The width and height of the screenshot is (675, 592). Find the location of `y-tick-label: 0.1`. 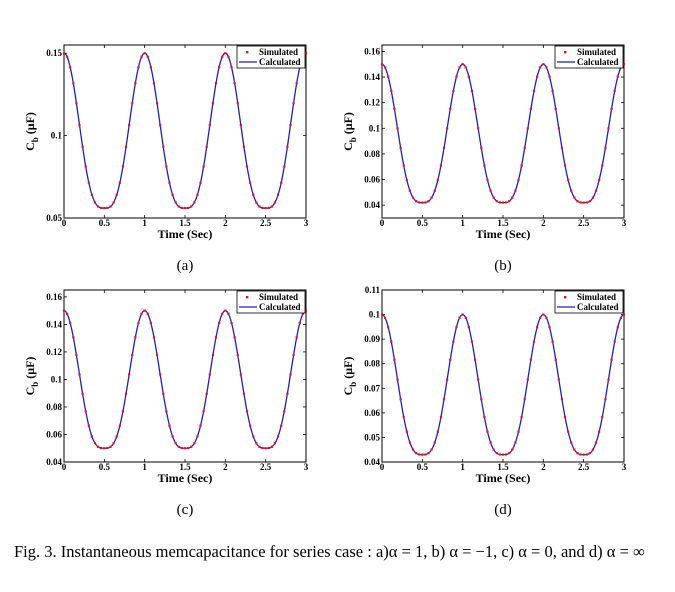

y-tick-label: 0.1 is located at coordinates (375, 128).